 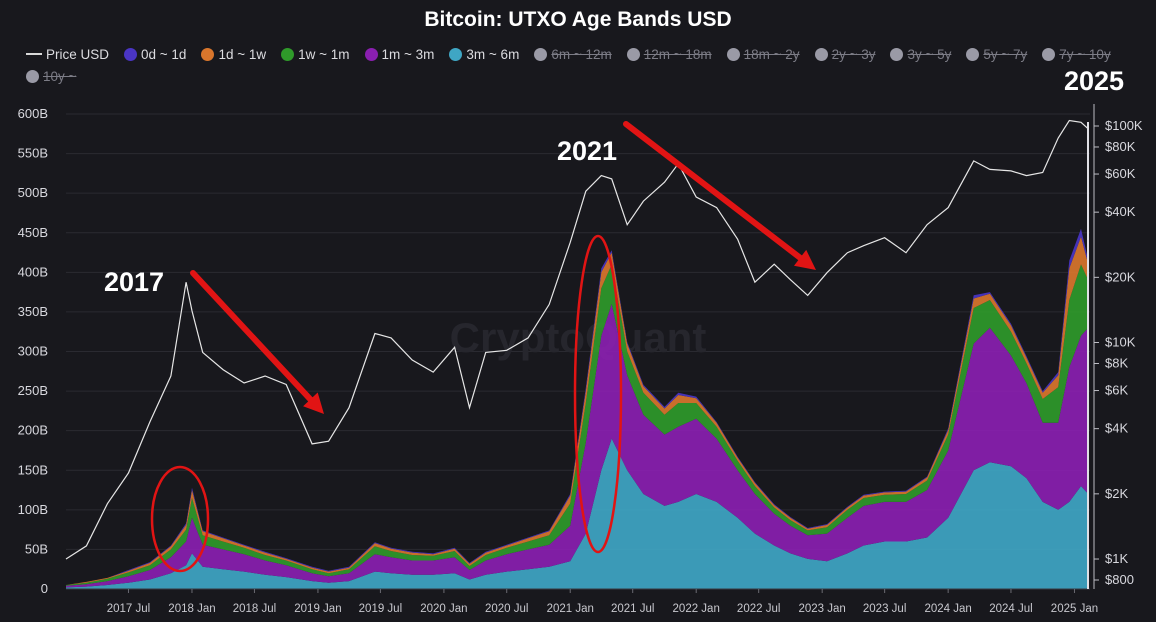 What do you see at coordinates (33, 469) in the screenshot?
I see `y-left-tick-label: 150B` at bounding box center [33, 469].